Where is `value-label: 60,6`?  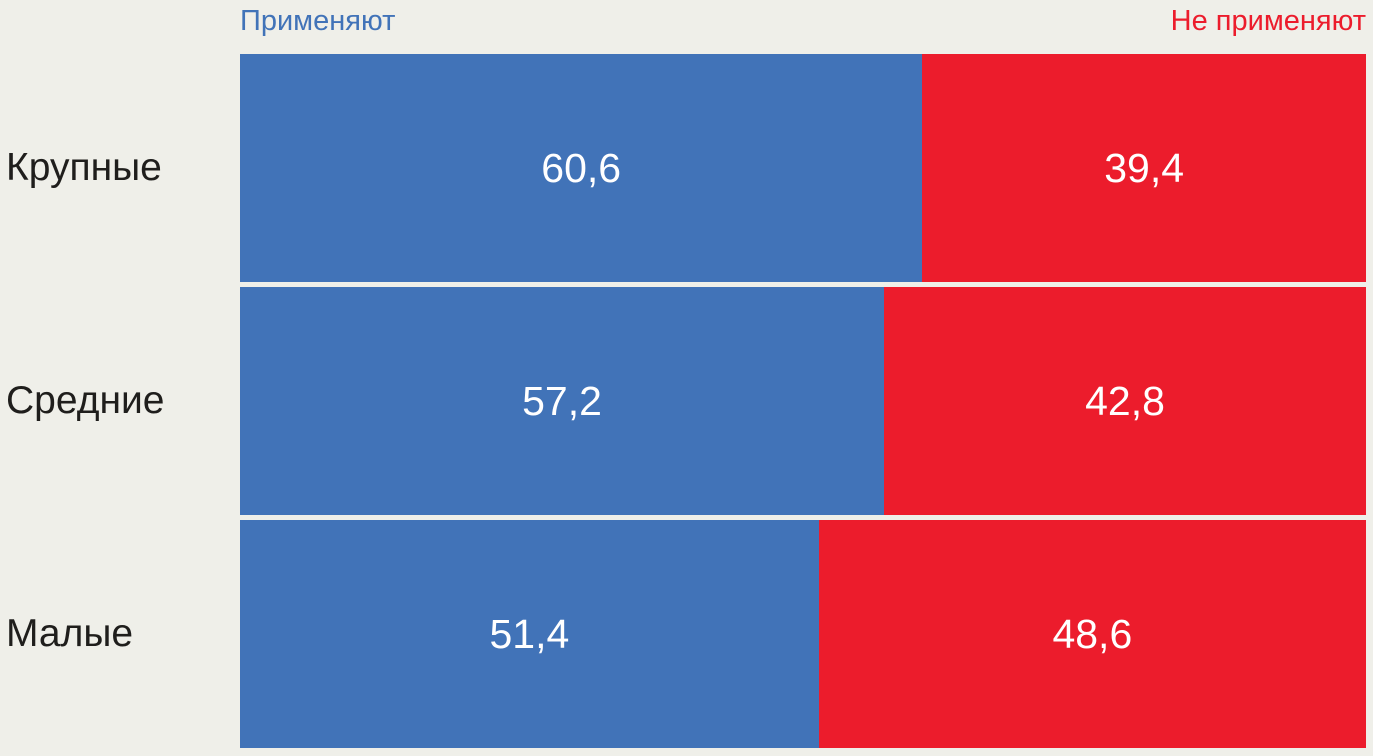 value-label: 60,6 is located at coordinates (581, 167).